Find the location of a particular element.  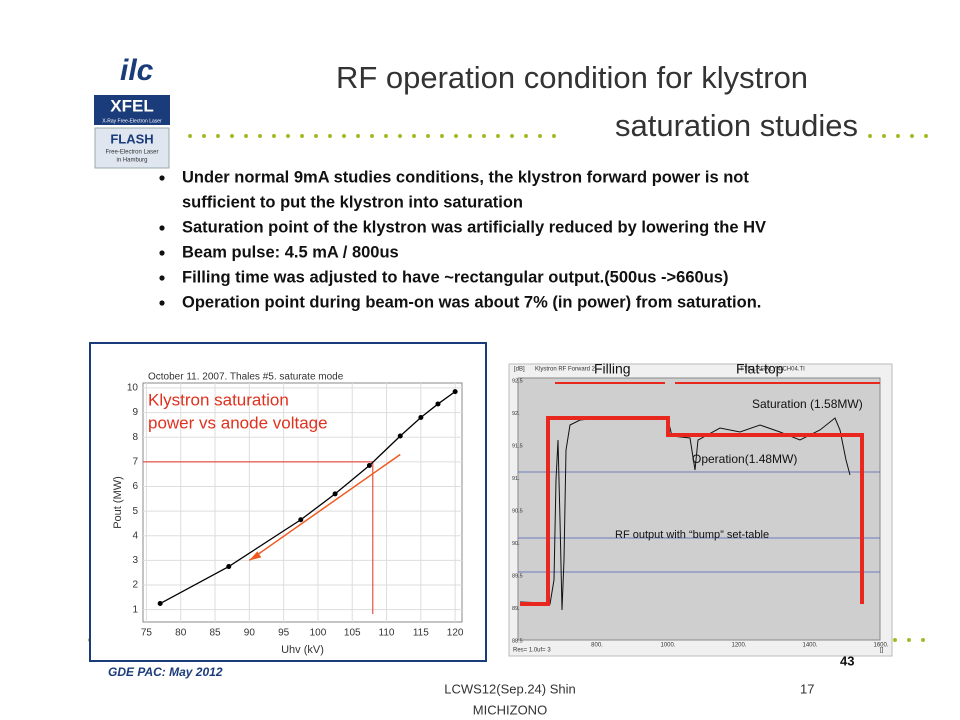

scope-x-unit: [] is located at coordinates (882, 651).